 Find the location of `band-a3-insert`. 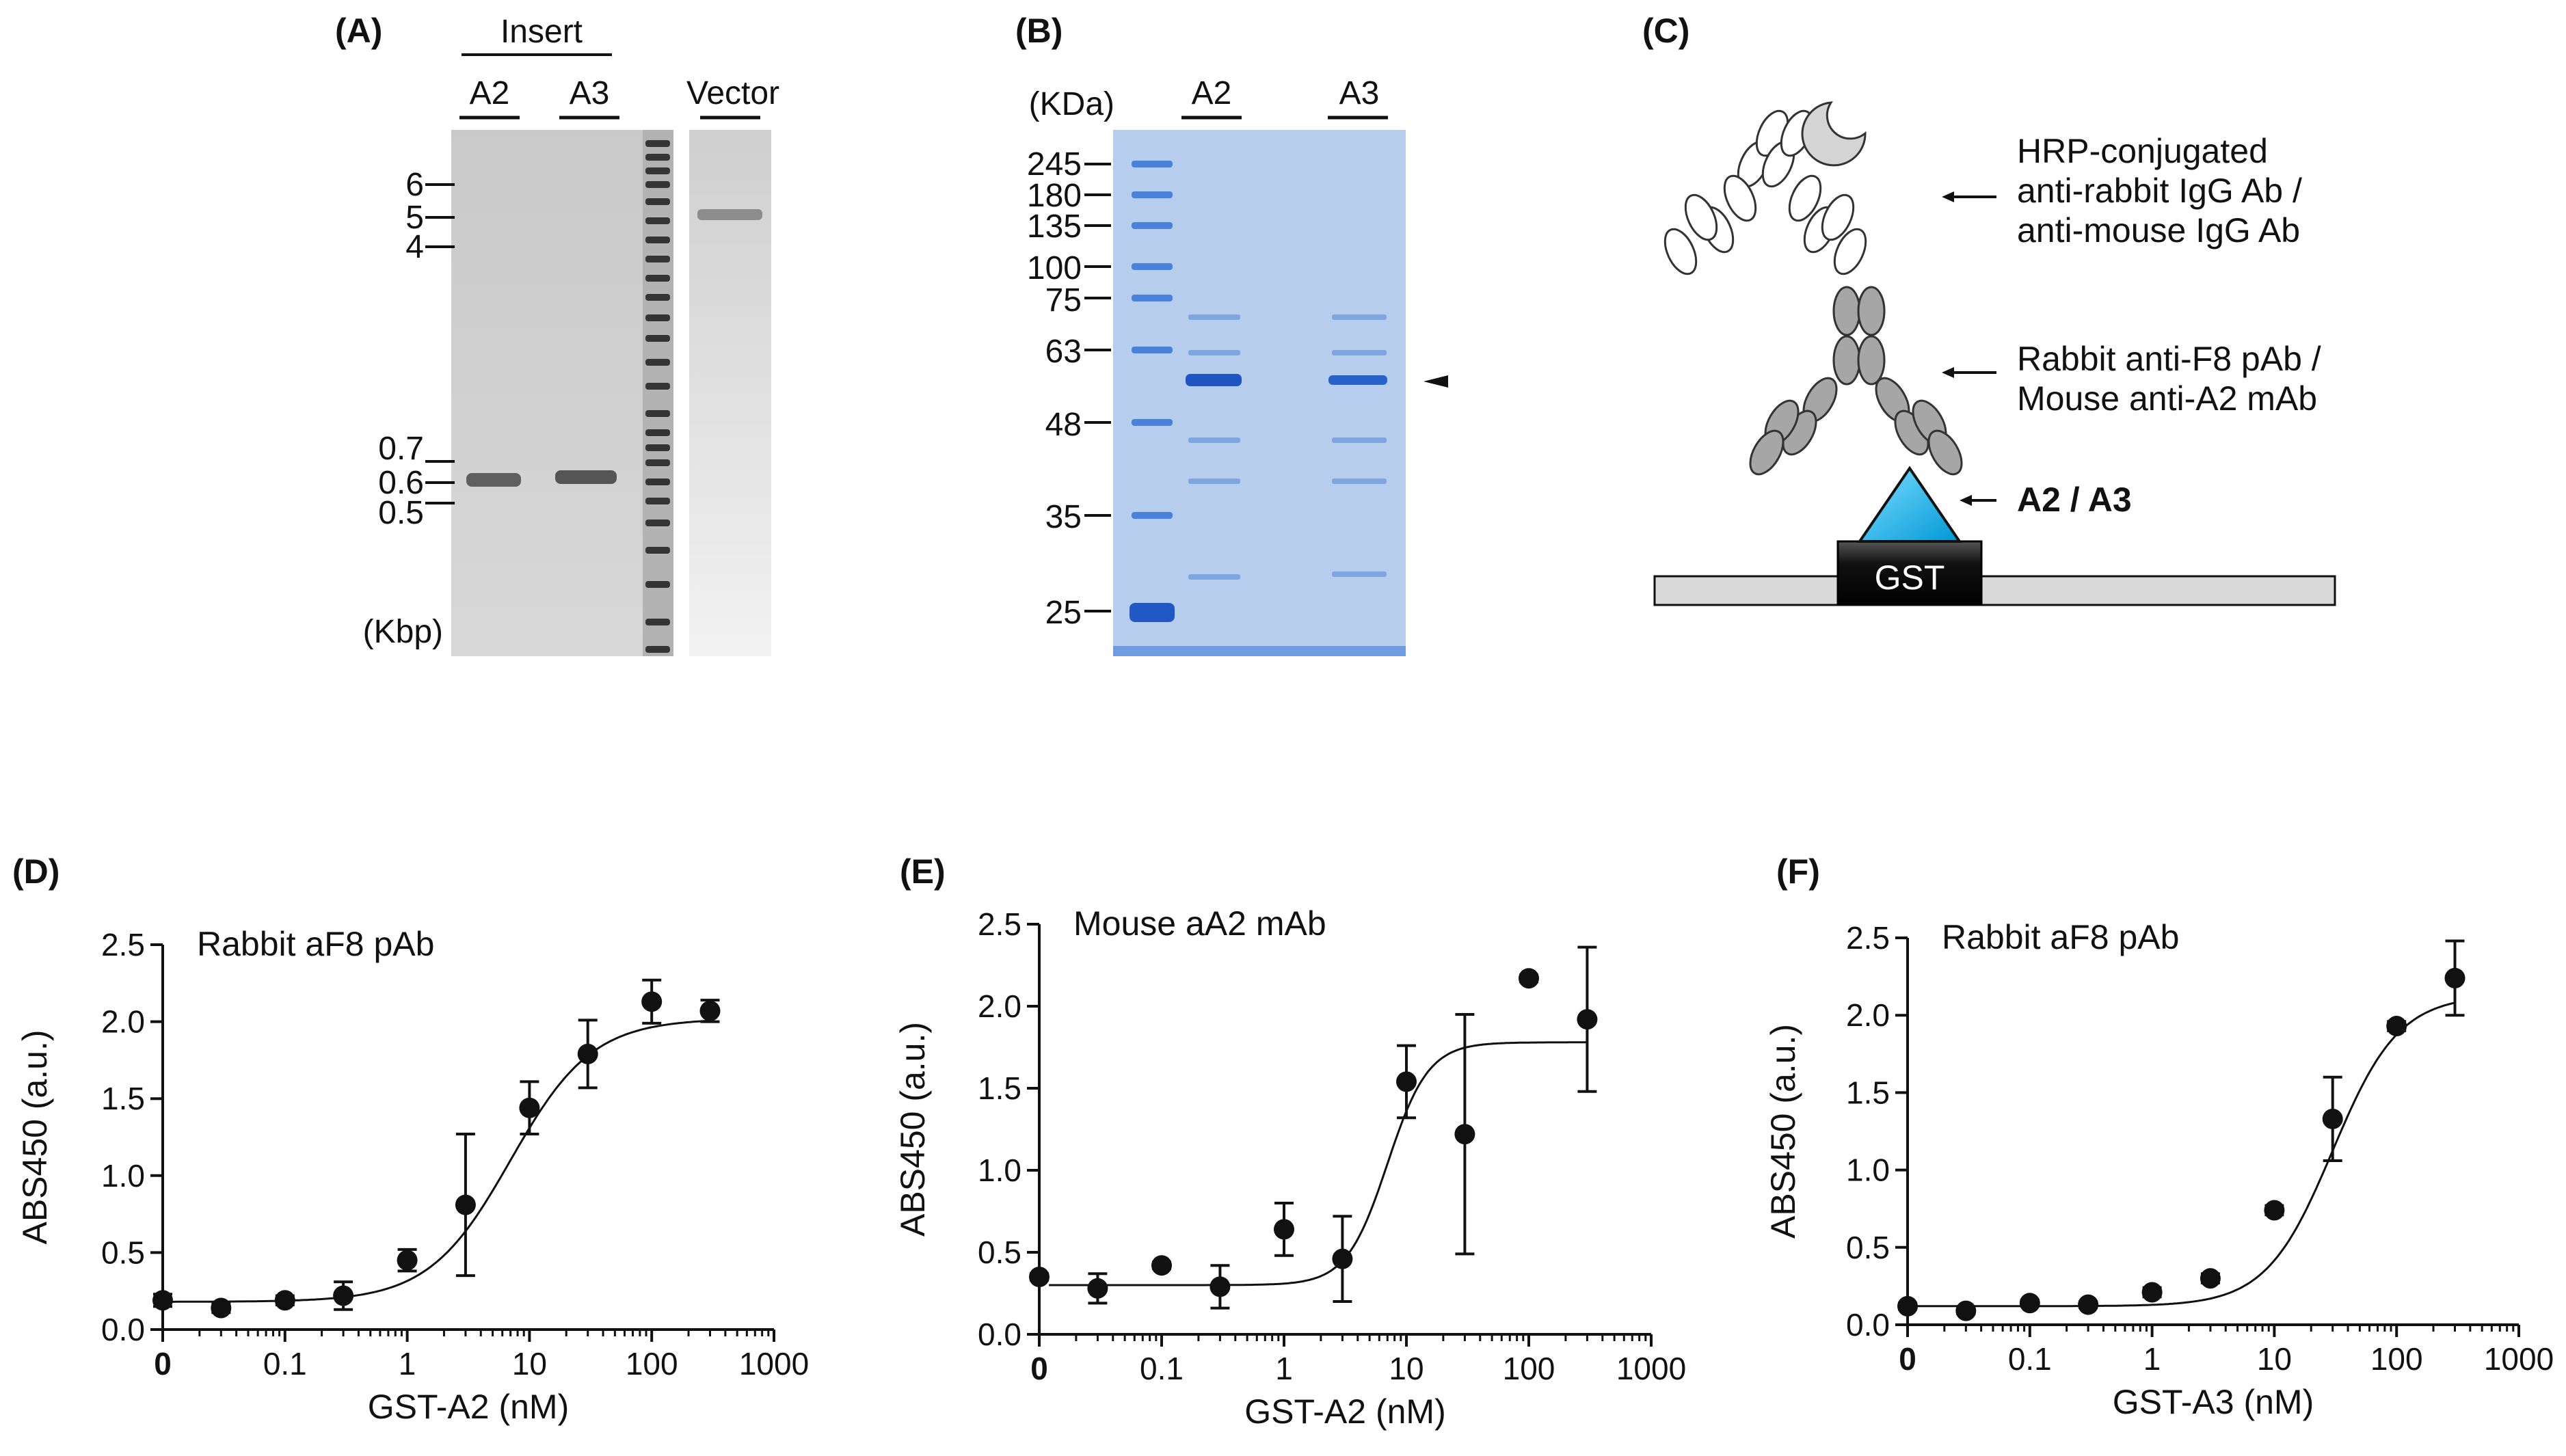

band-a3-insert is located at coordinates (586, 477).